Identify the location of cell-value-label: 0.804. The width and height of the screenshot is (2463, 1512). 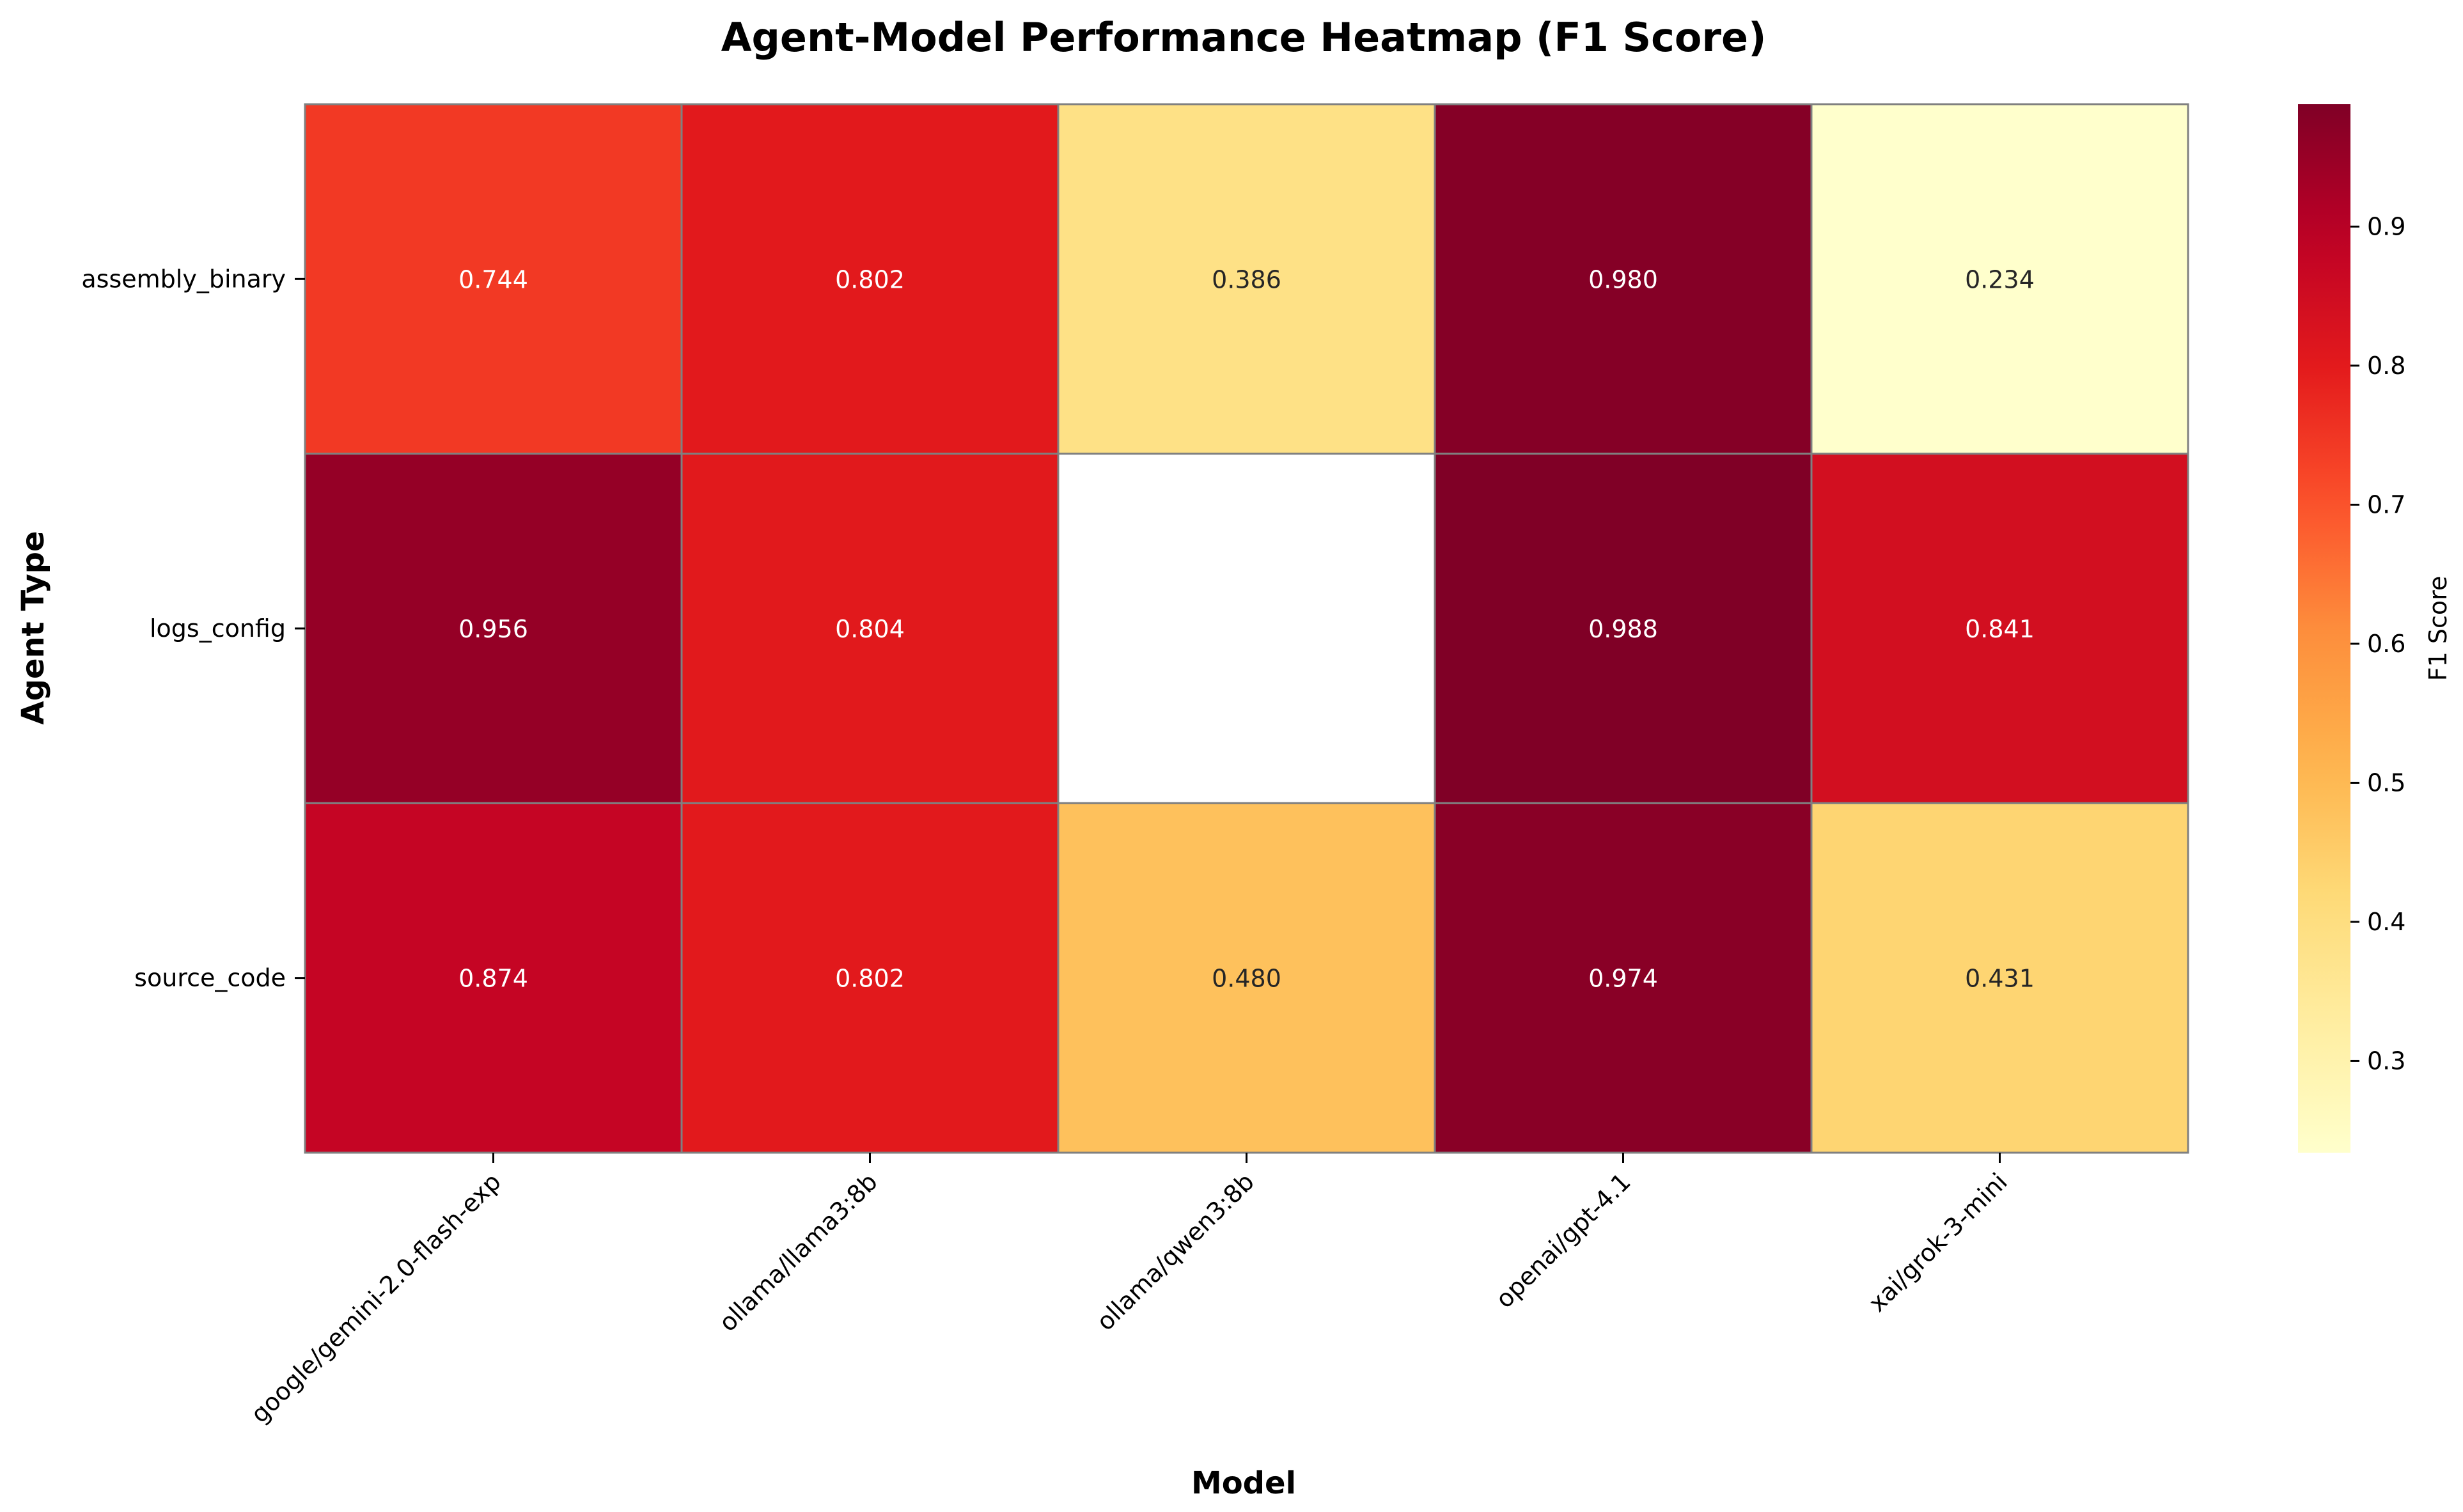
(870, 629).